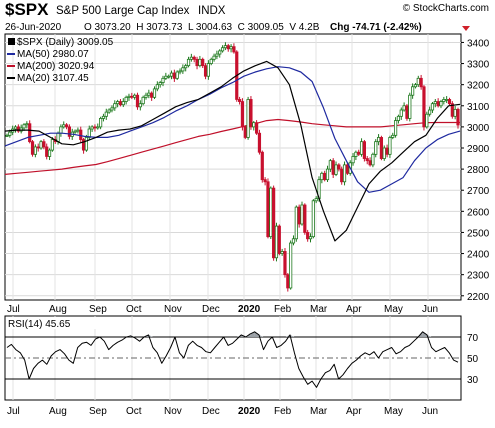 The width and height of the screenshot is (495, 428). I want to click on rsi-tick-label: 70, so click(473, 338).